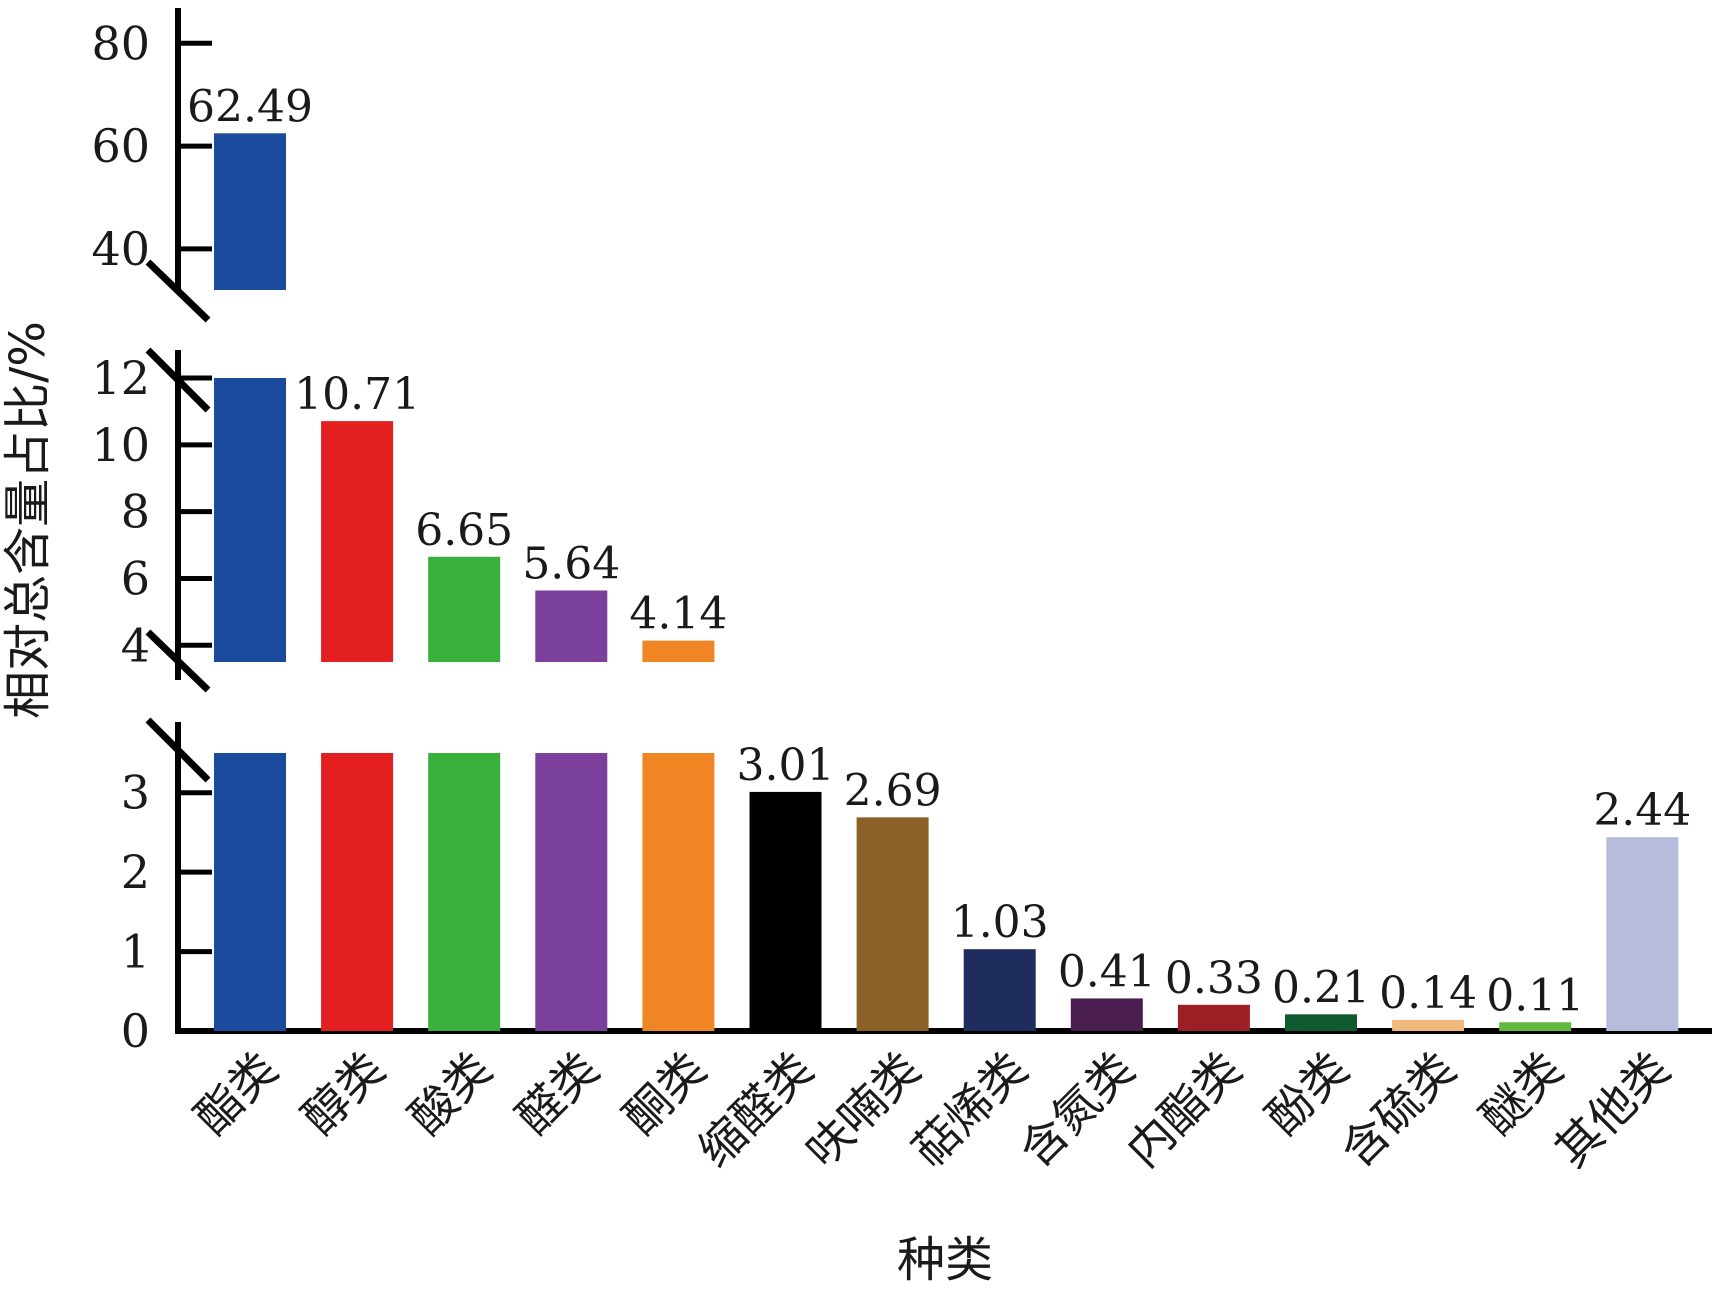 This screenshot has width=1717, height=1290. Describe the element at coordinates (120, 43) in the screenshot. I see `y-tick-label: 80` at that location.